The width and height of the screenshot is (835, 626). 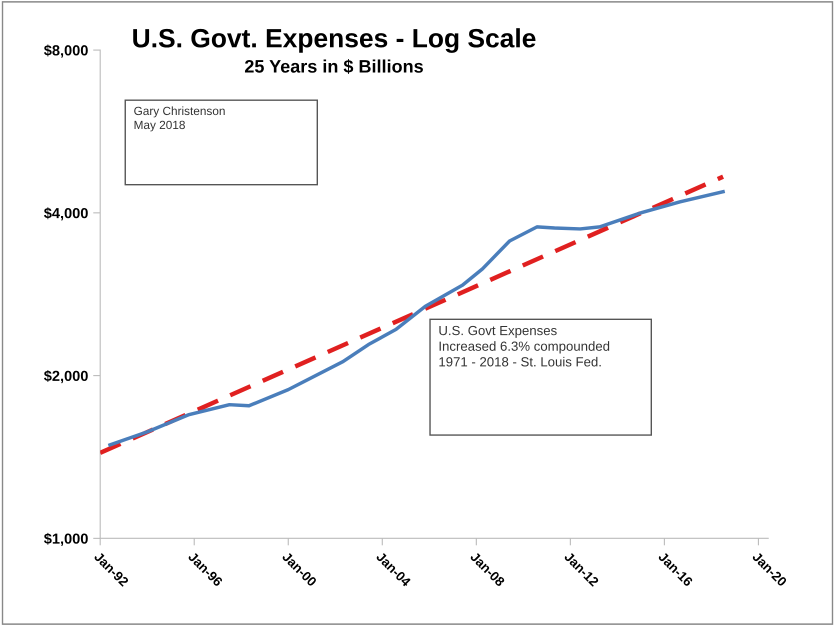 What do you see at coordinates (334, 40) in the screenshot?
I see `chart-title: U.S. Govt. Expenses - Log Scale` at bounding box center [334, 40].